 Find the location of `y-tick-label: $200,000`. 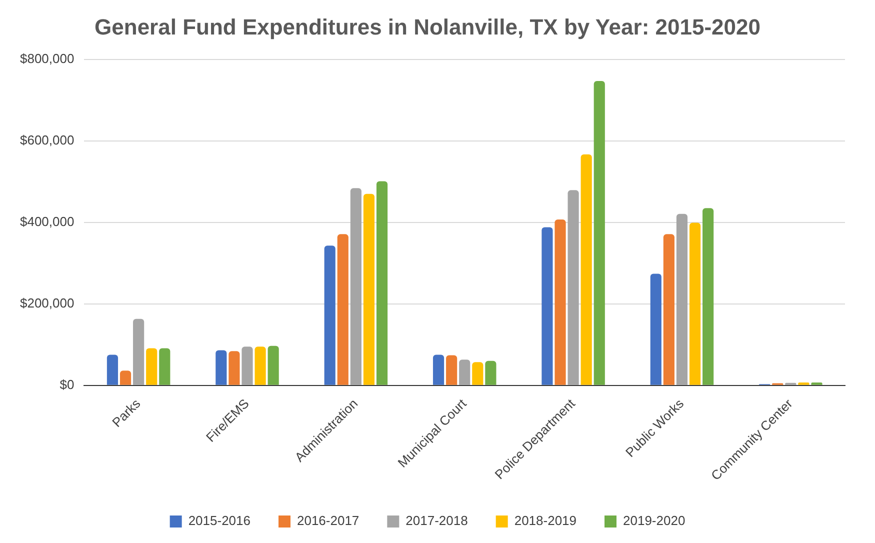

y-tick-label: $200,000 is located at coordinates (47, 302).